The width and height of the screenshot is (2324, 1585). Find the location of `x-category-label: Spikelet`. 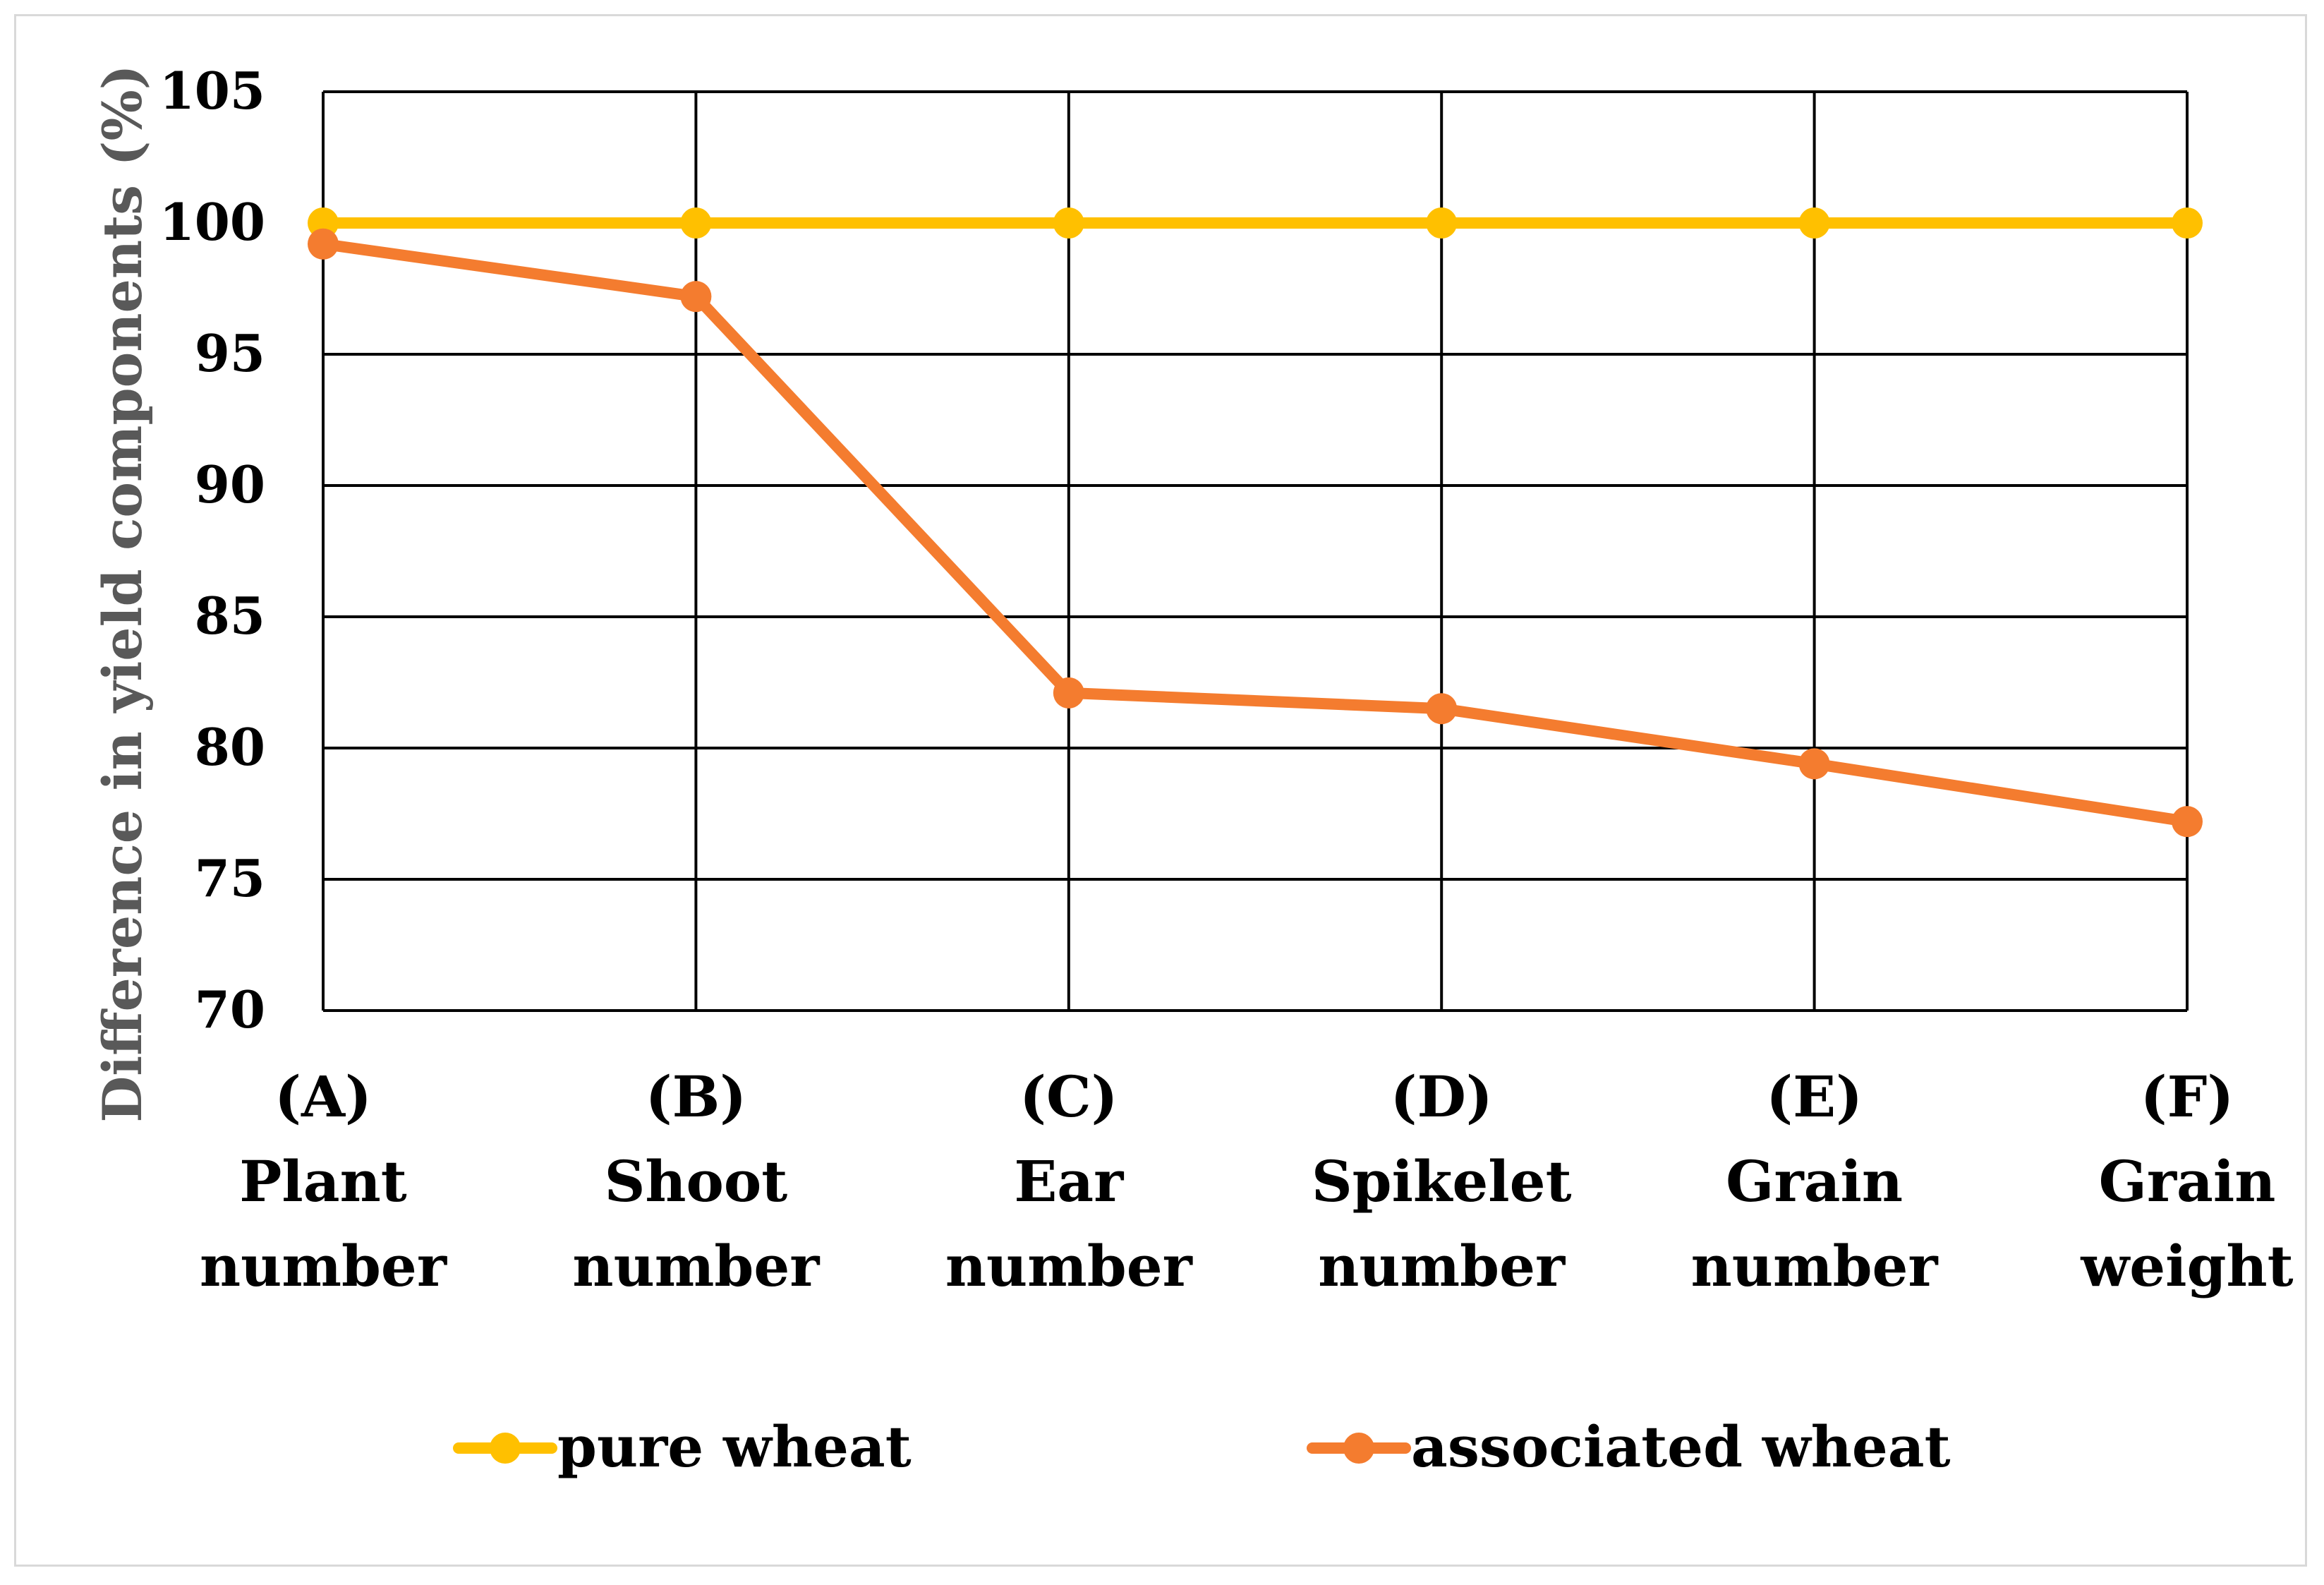

x-category-label: Spikelet is located at coordinates (1442, 1181).